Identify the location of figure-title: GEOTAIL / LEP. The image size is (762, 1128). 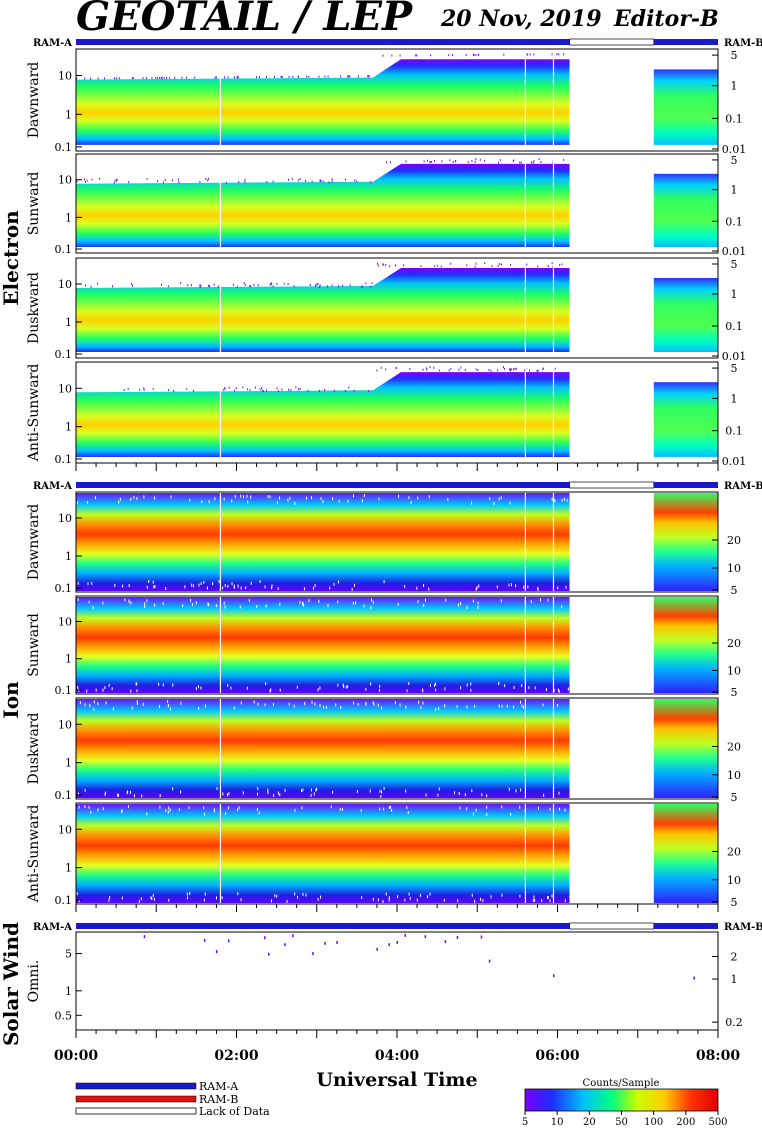
(245, 20).